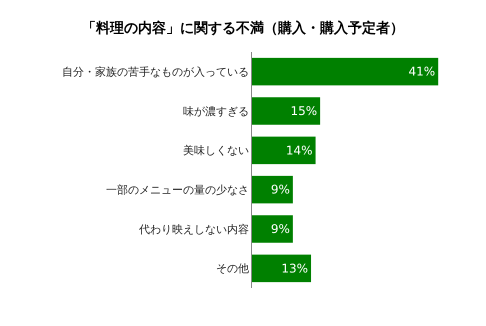  What do you see at coordinates (422, 71) in the screenshot?
I see `data-label: 41%` at bounding box center [422, 71].